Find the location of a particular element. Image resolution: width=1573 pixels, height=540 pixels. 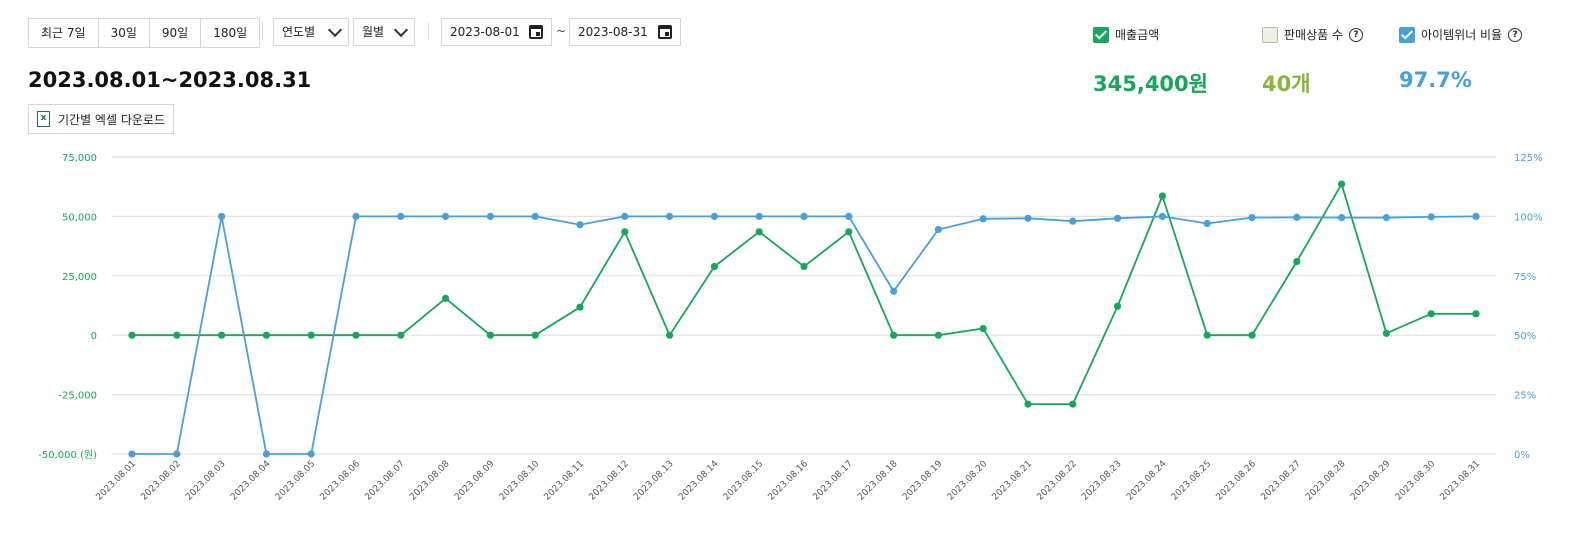

sales-amount-label: 매출금액 is located at coordinates (1137, 35).